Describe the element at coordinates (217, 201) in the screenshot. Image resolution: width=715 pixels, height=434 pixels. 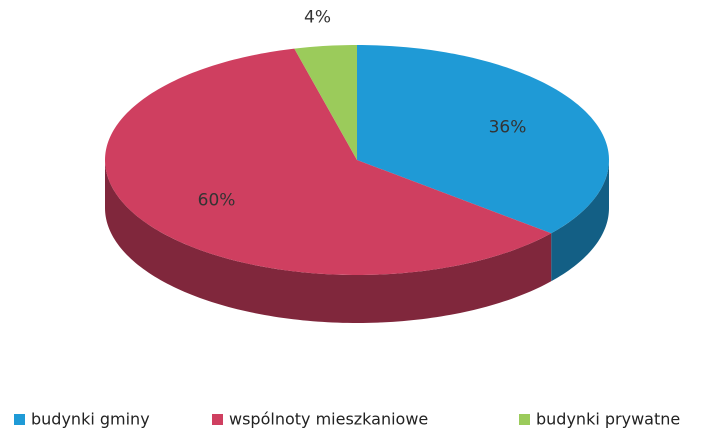
I see `data-label: 60%` at that location.